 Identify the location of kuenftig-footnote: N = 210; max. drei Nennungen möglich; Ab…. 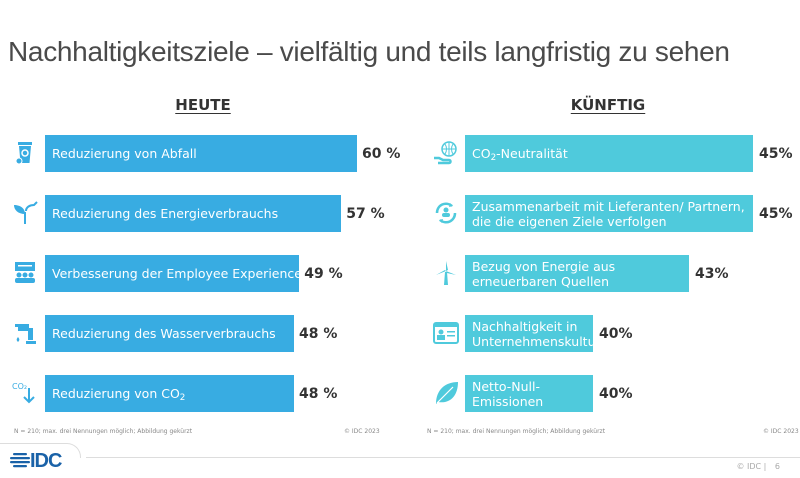
(516, 431).